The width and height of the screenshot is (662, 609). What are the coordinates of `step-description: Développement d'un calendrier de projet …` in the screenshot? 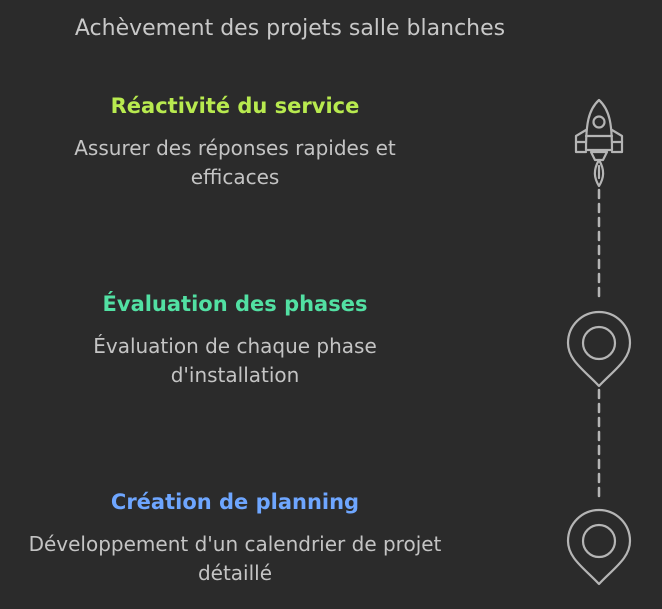 It's located at (235, 558).